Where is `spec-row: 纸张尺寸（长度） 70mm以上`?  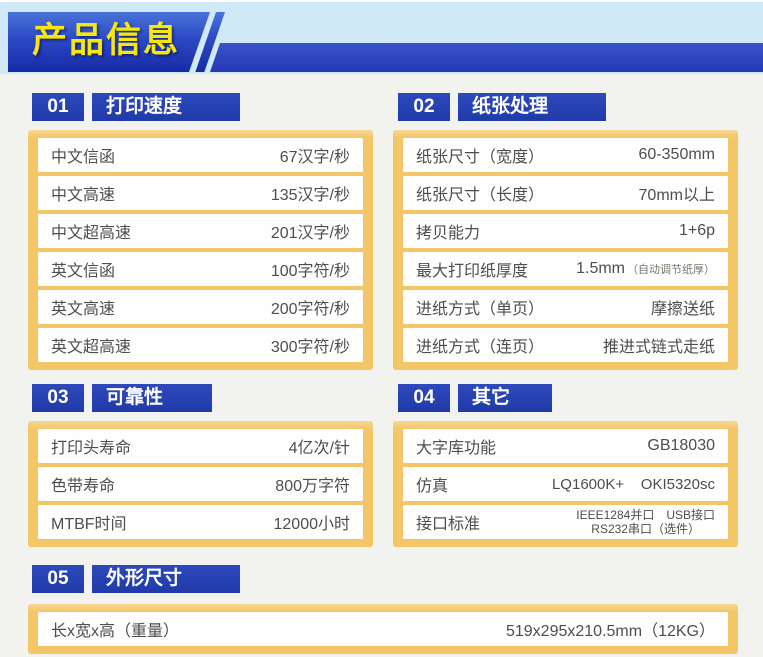 spec-row: 纸张尺寸（长度） 70mm以上 is located at coordinates (565, 193).